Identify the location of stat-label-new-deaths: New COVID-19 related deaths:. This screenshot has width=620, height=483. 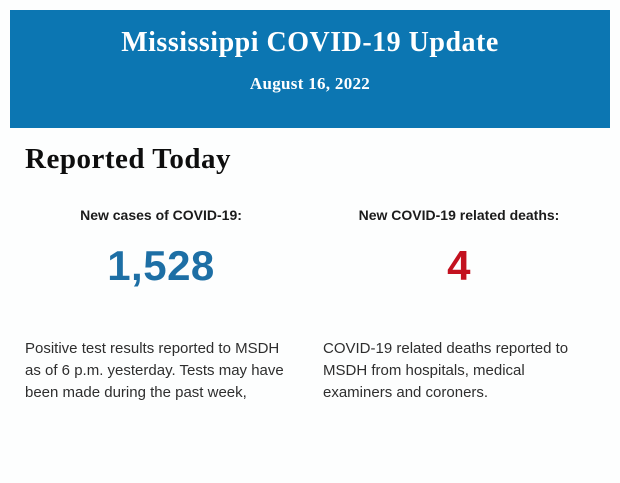
(459, 215).